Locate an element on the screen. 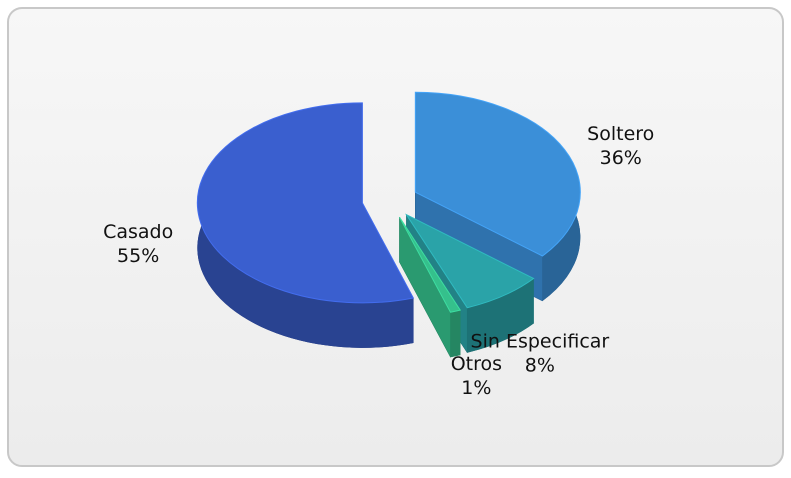 Image resolution: width=791 pixels, height=478 pixels. slice-label: Soltero is located at coordinates (620, 134).